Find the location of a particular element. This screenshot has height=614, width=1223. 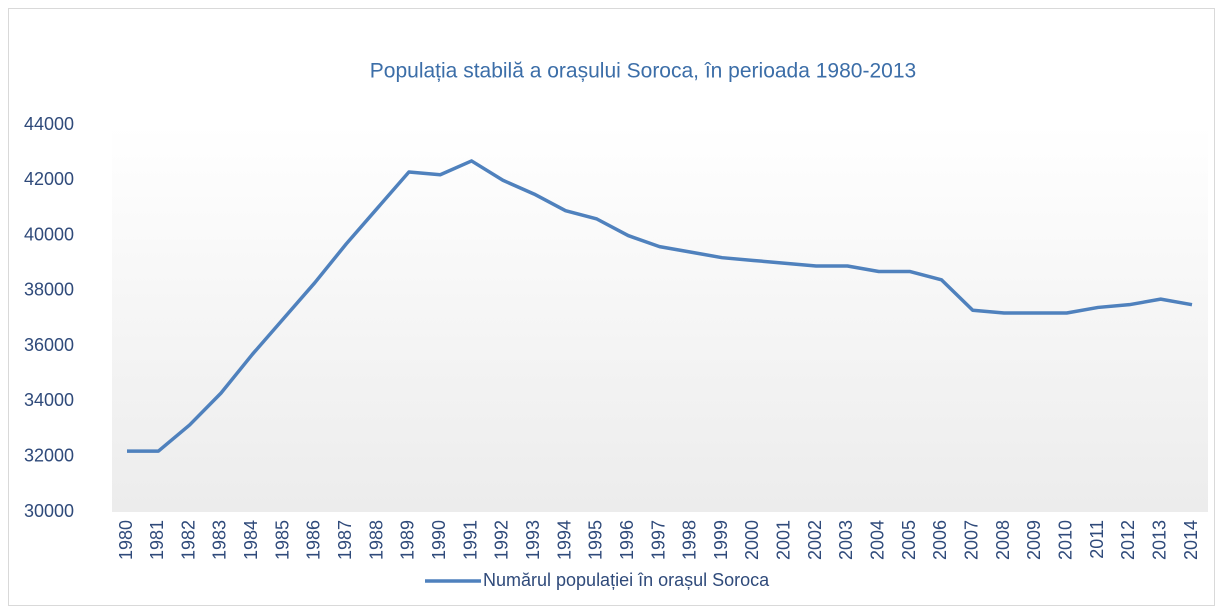

x-tick-label: 1996 is located at coordinates (627, 540).